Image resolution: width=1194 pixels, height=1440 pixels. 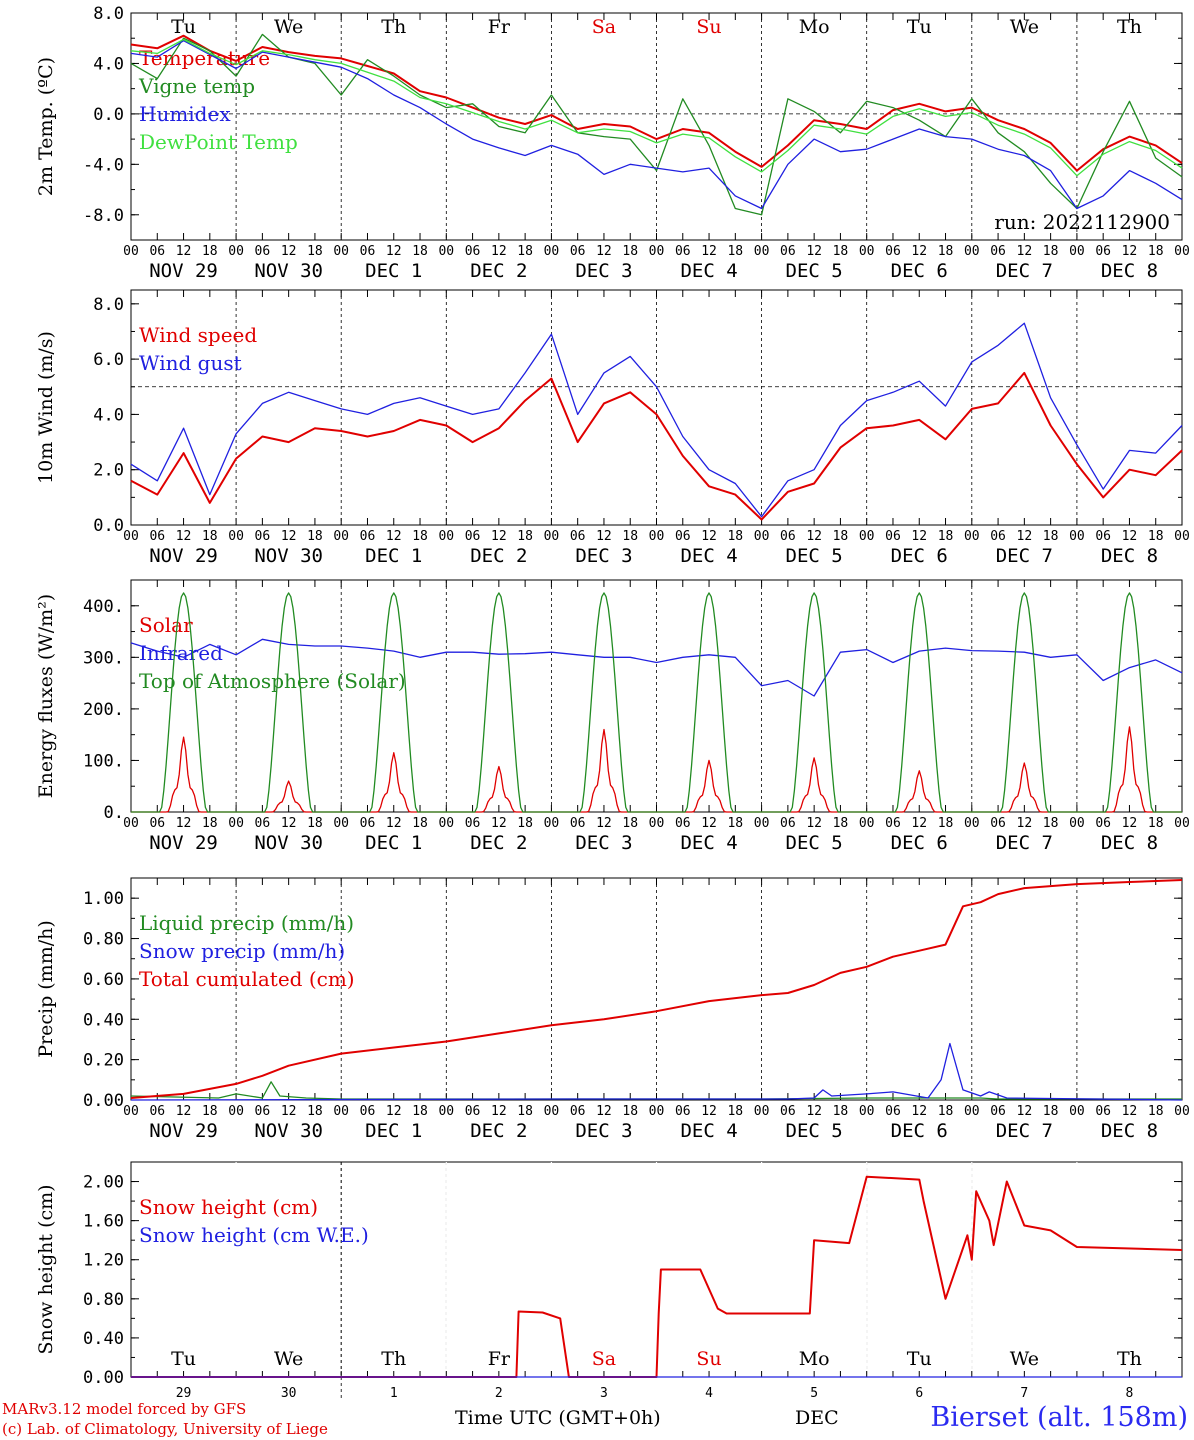 I want to click on panel2-ytick-label: 8.0, so click(x=108, y=305).